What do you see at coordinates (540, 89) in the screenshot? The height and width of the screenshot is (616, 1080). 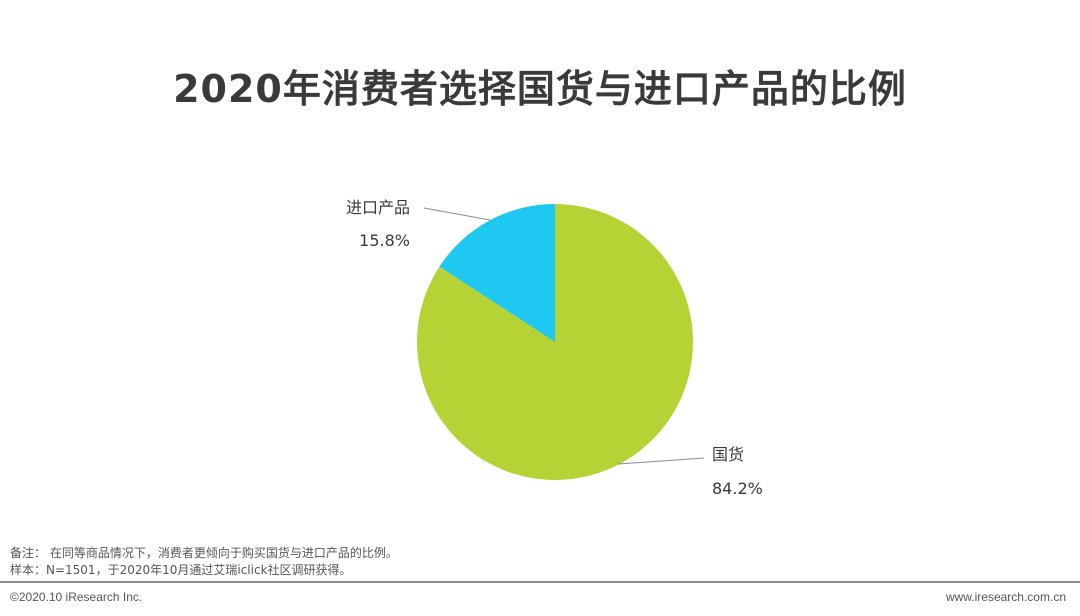 I see `chart-title: 2020年消费者选择国货与进口产品的比例` at bounding box center [540, 89].